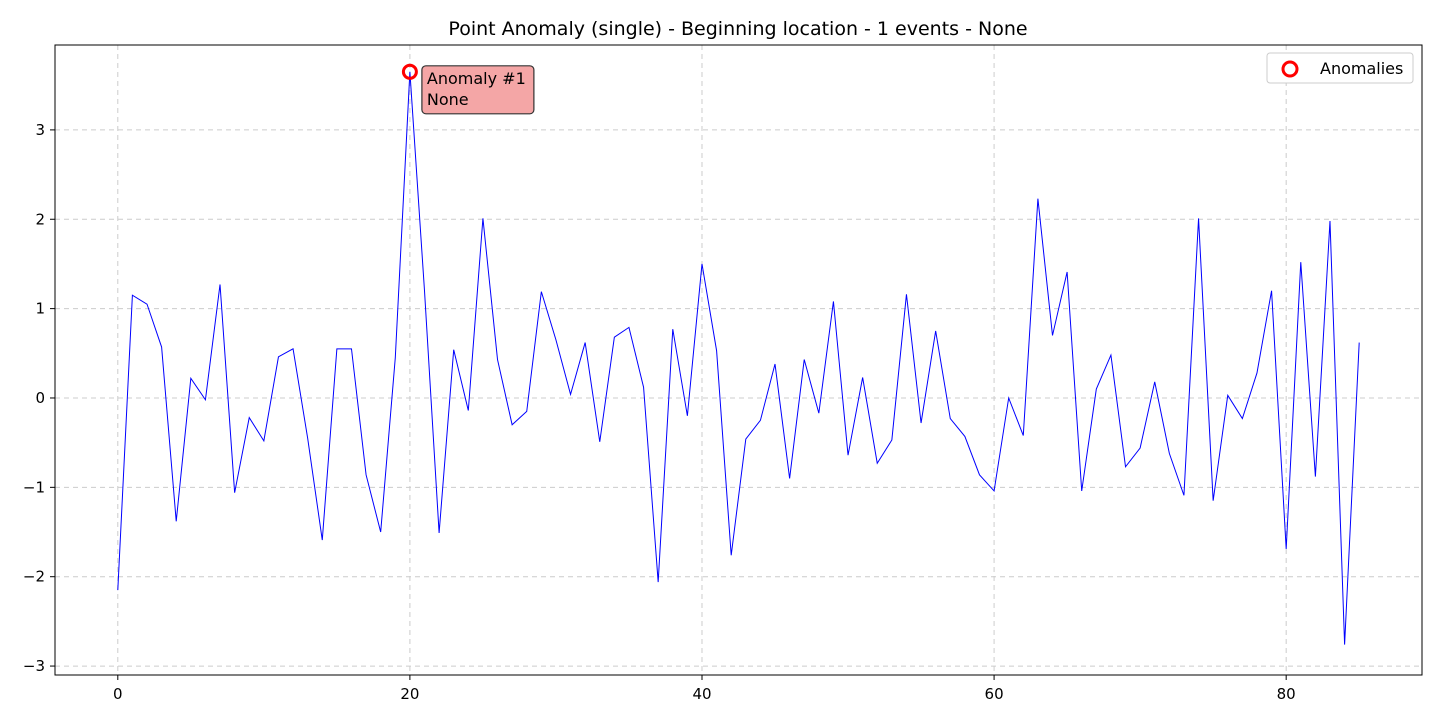  I want to click on legend-box, so click(1340, 68).